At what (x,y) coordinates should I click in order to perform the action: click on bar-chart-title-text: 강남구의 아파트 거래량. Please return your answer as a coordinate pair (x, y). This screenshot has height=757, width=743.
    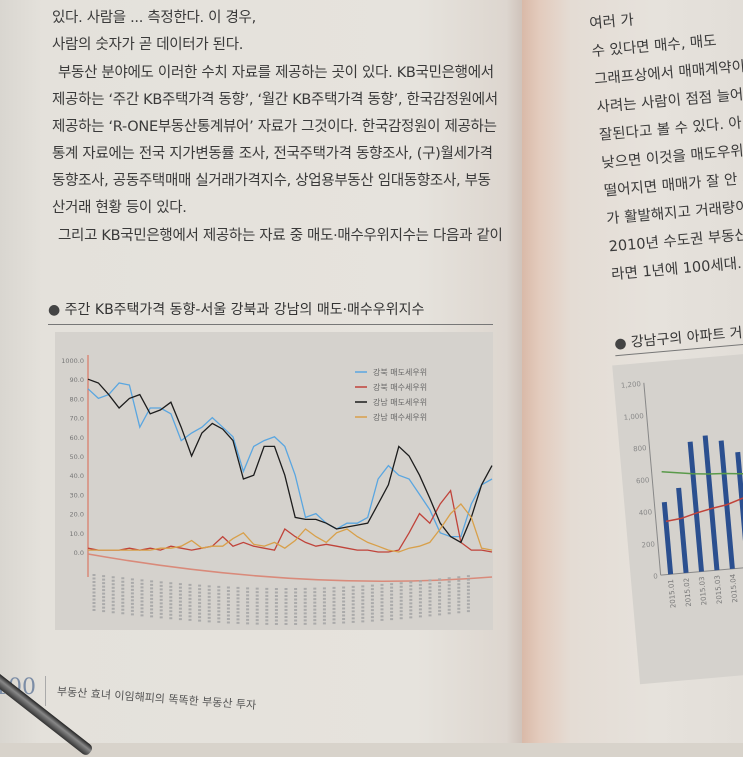
    Looking at the image, I should click on (686, 336).